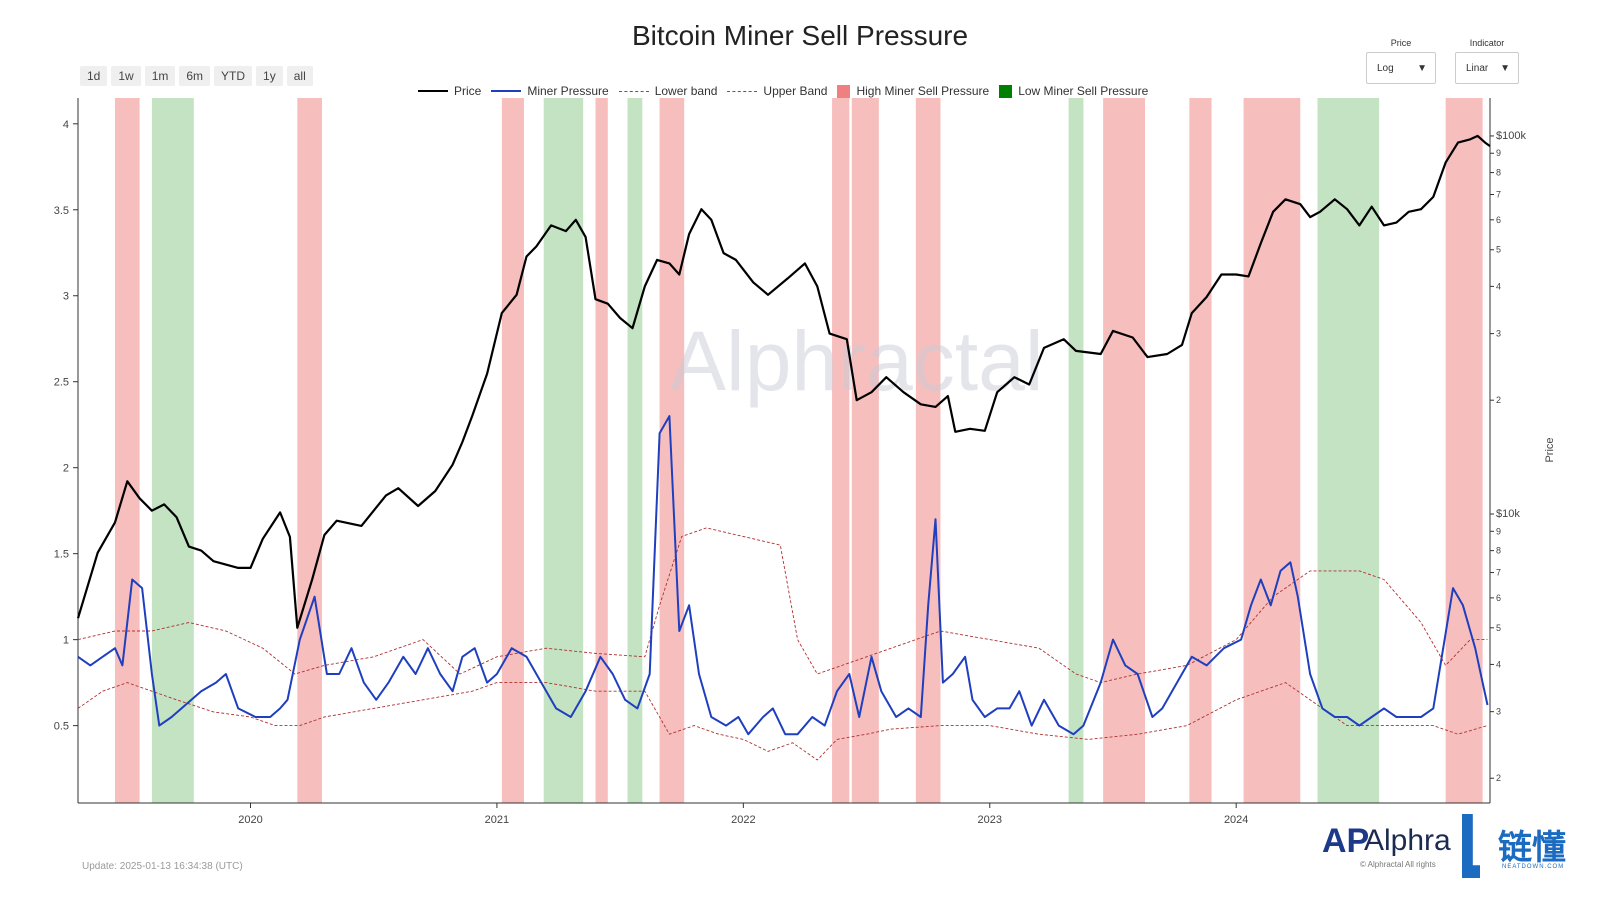 This screenshot has width=1600, height=900. I want to click on lower-band-swatch, so click(633, 91).